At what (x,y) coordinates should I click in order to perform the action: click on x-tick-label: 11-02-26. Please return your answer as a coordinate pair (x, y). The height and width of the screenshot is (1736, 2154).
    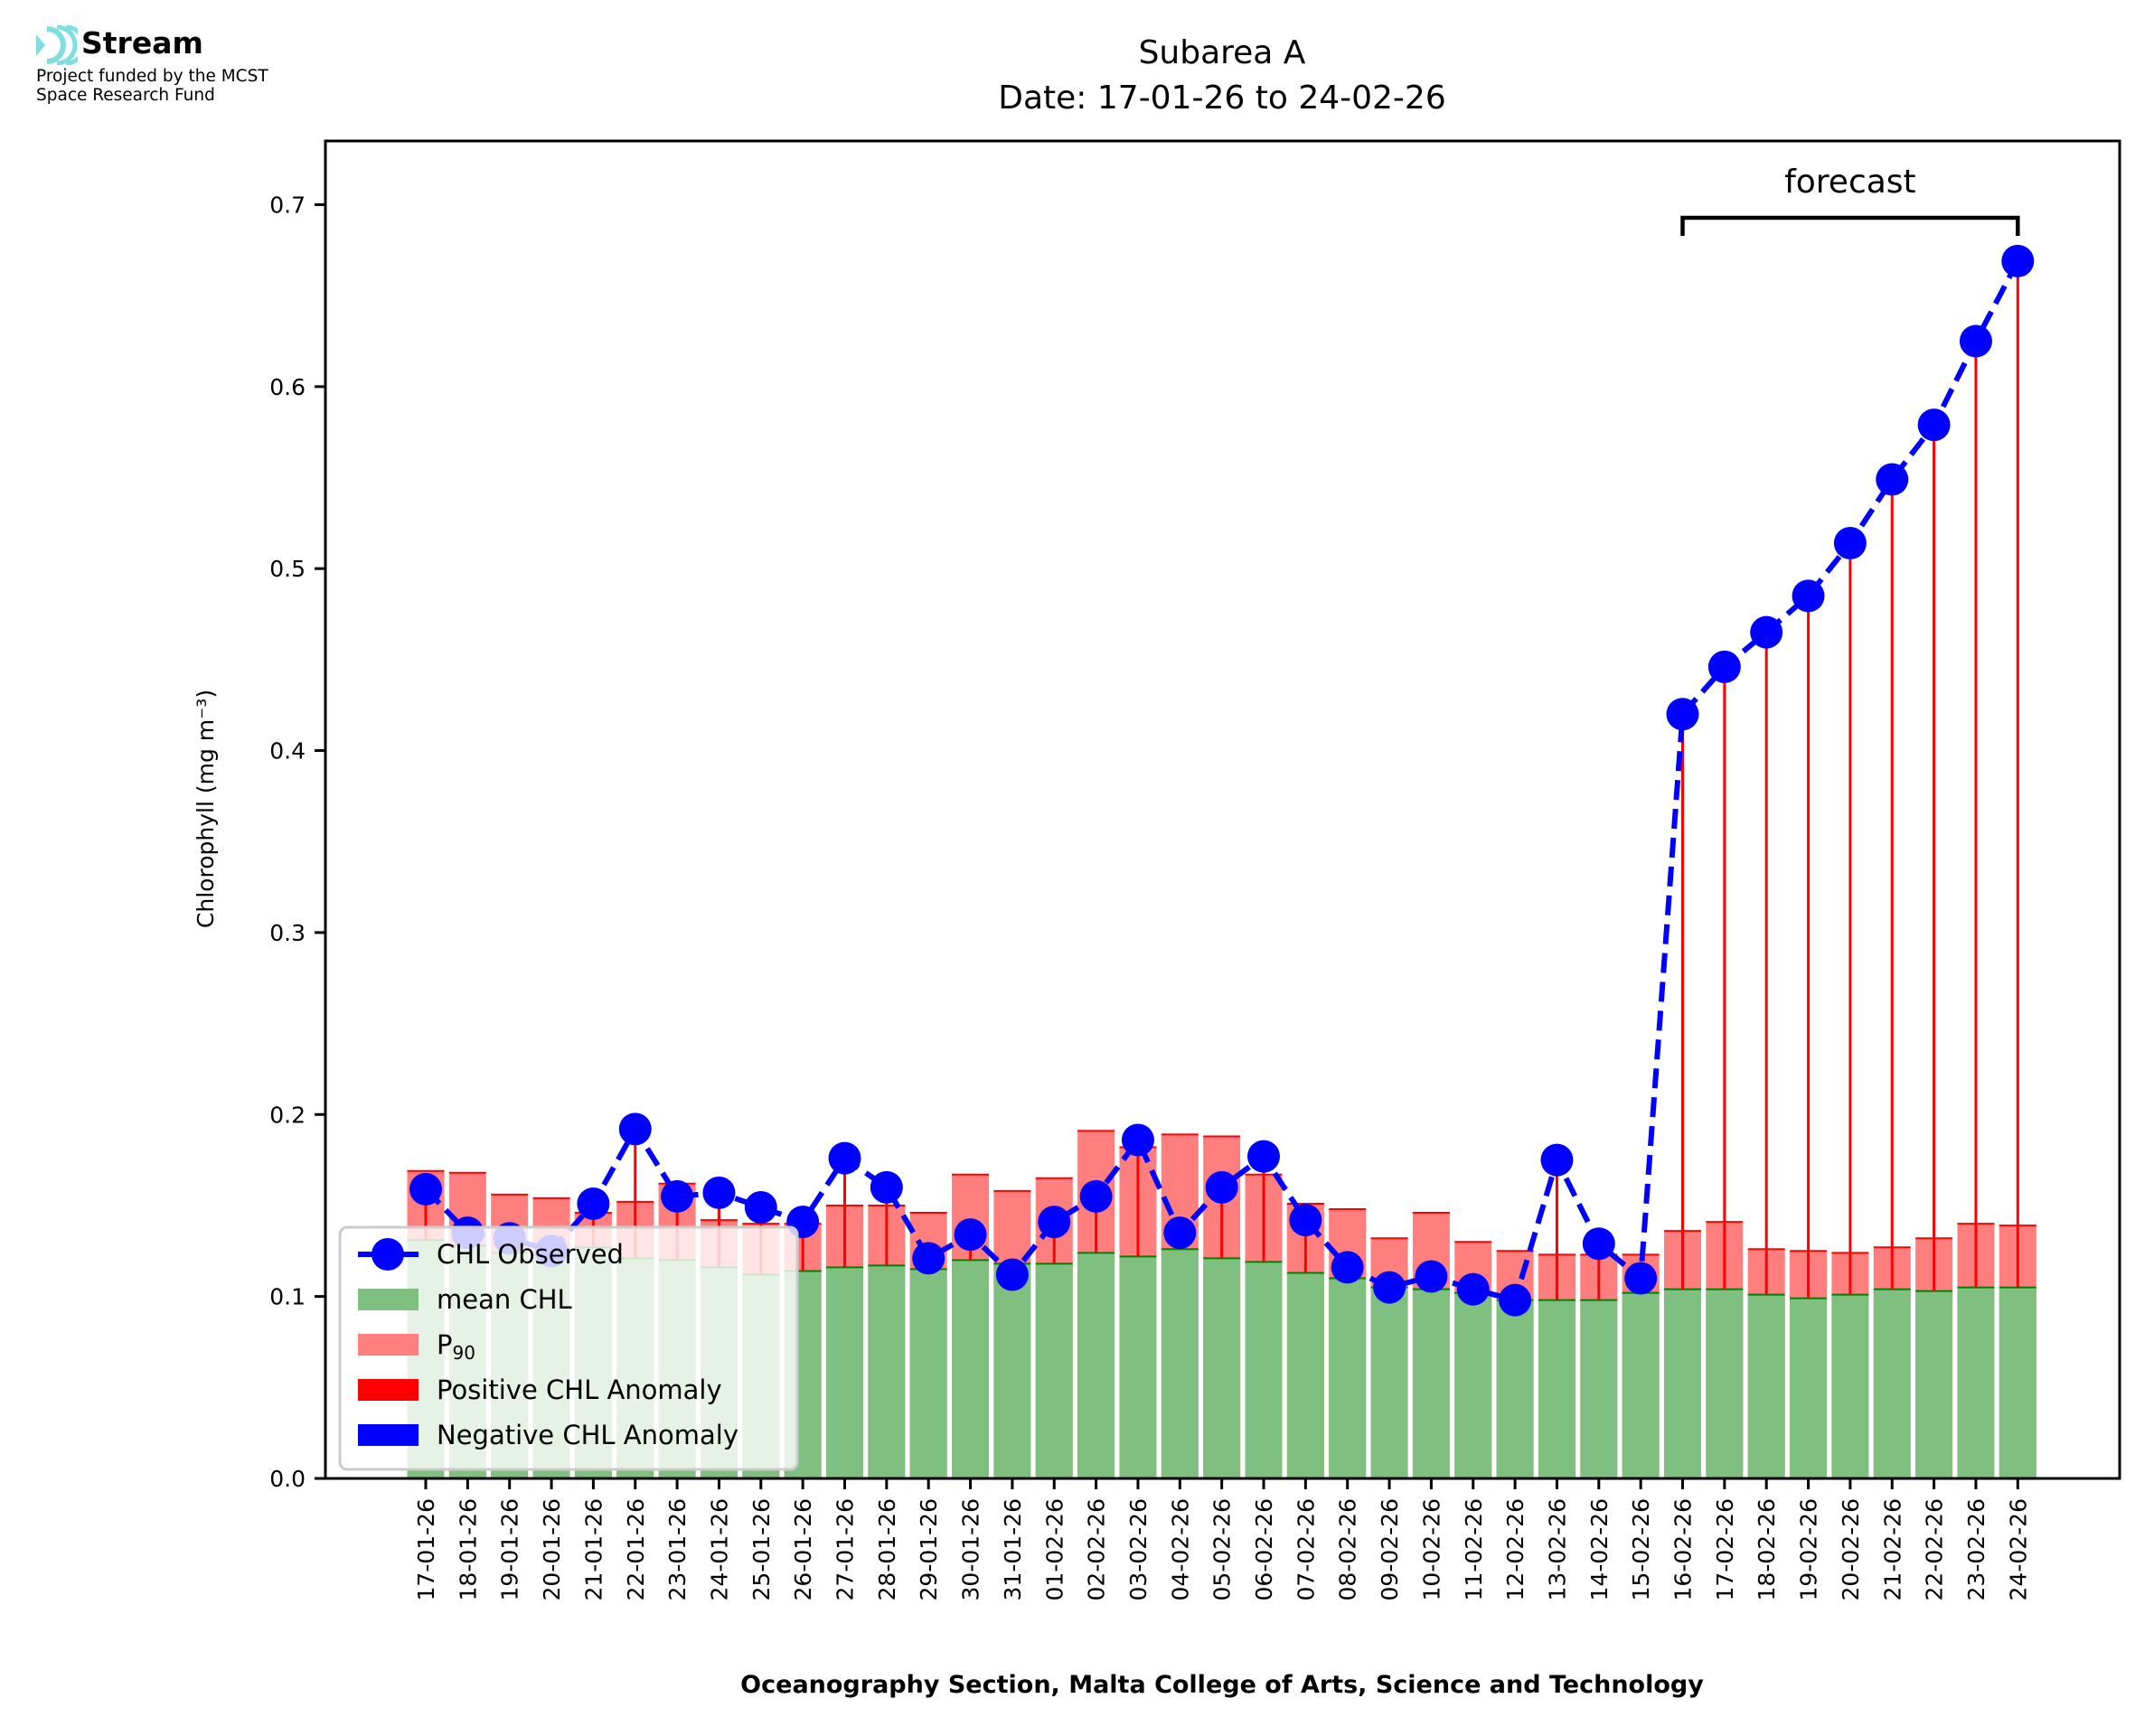
    Looking at the image, I should click on (1474, 1549).